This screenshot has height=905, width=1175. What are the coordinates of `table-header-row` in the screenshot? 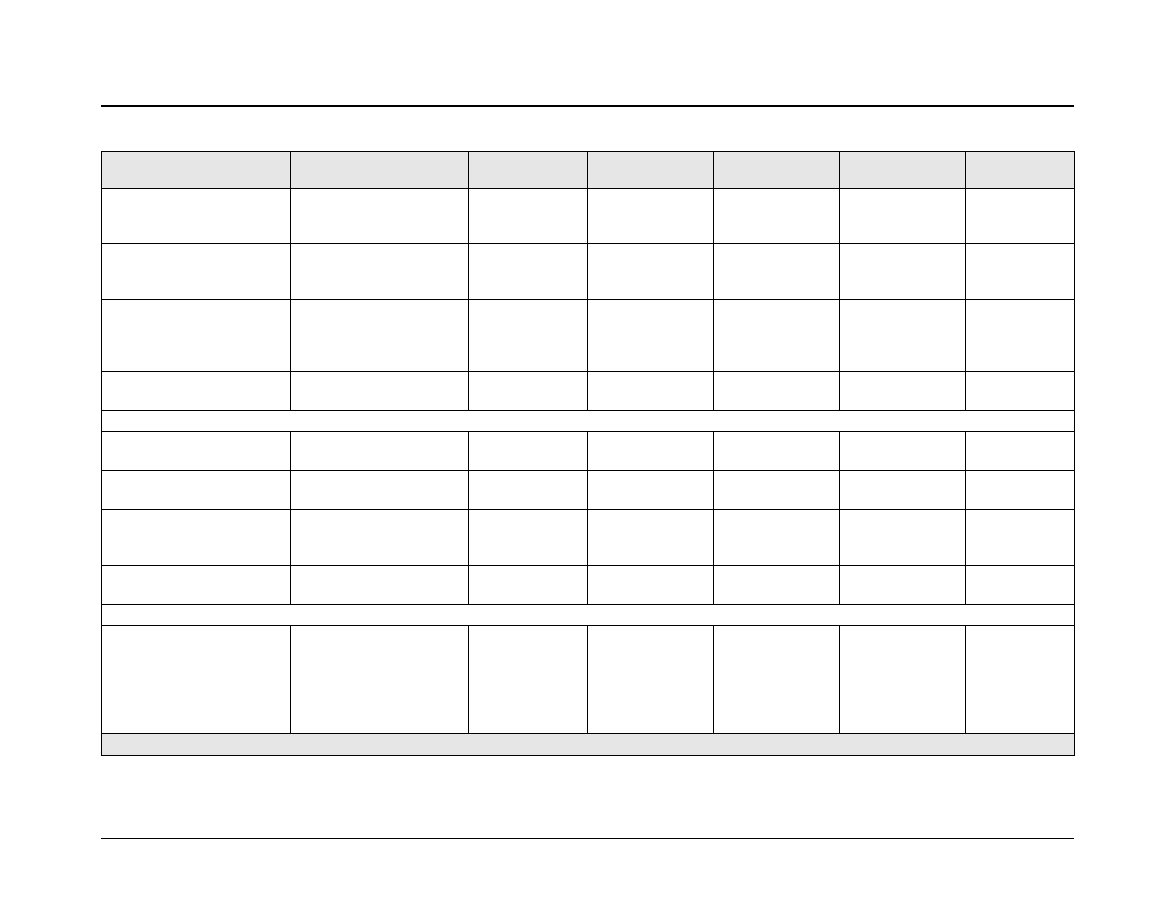 It's located at (588, 170).